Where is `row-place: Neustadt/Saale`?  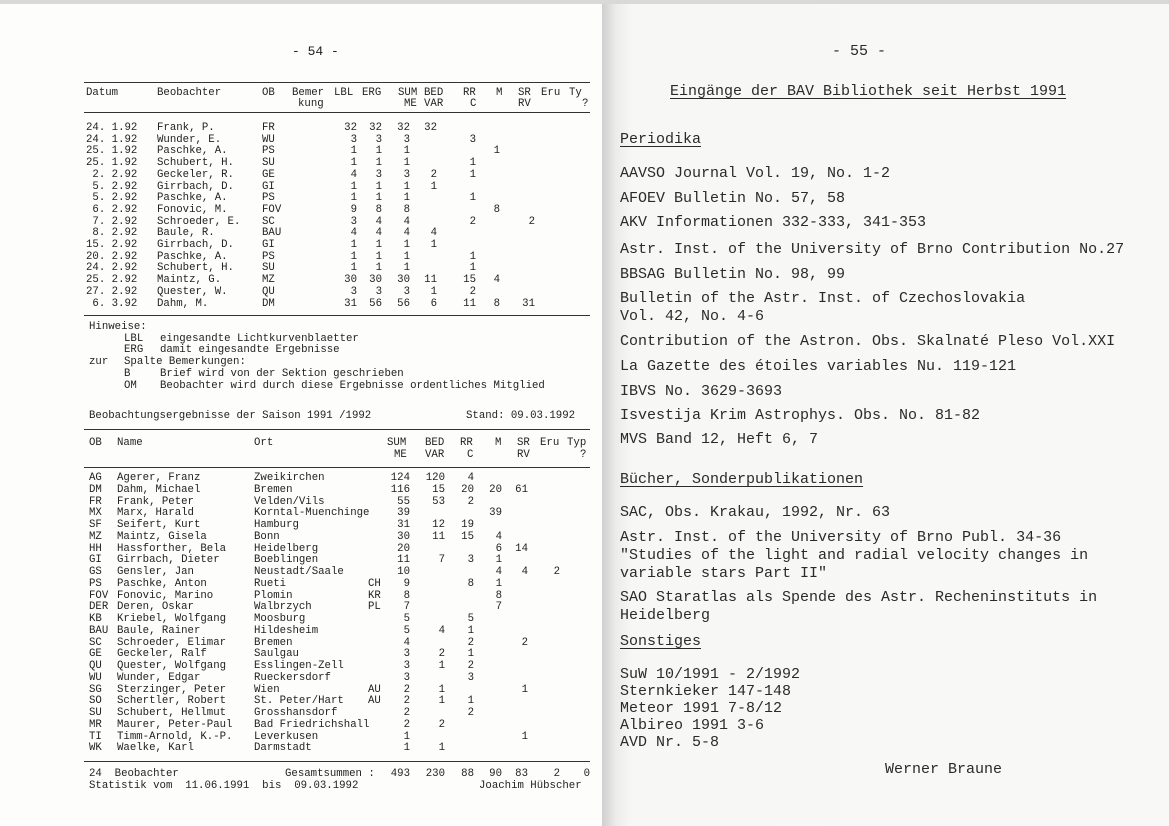
row-place: Neustadt/Saale is located at coordinates (299, 572).